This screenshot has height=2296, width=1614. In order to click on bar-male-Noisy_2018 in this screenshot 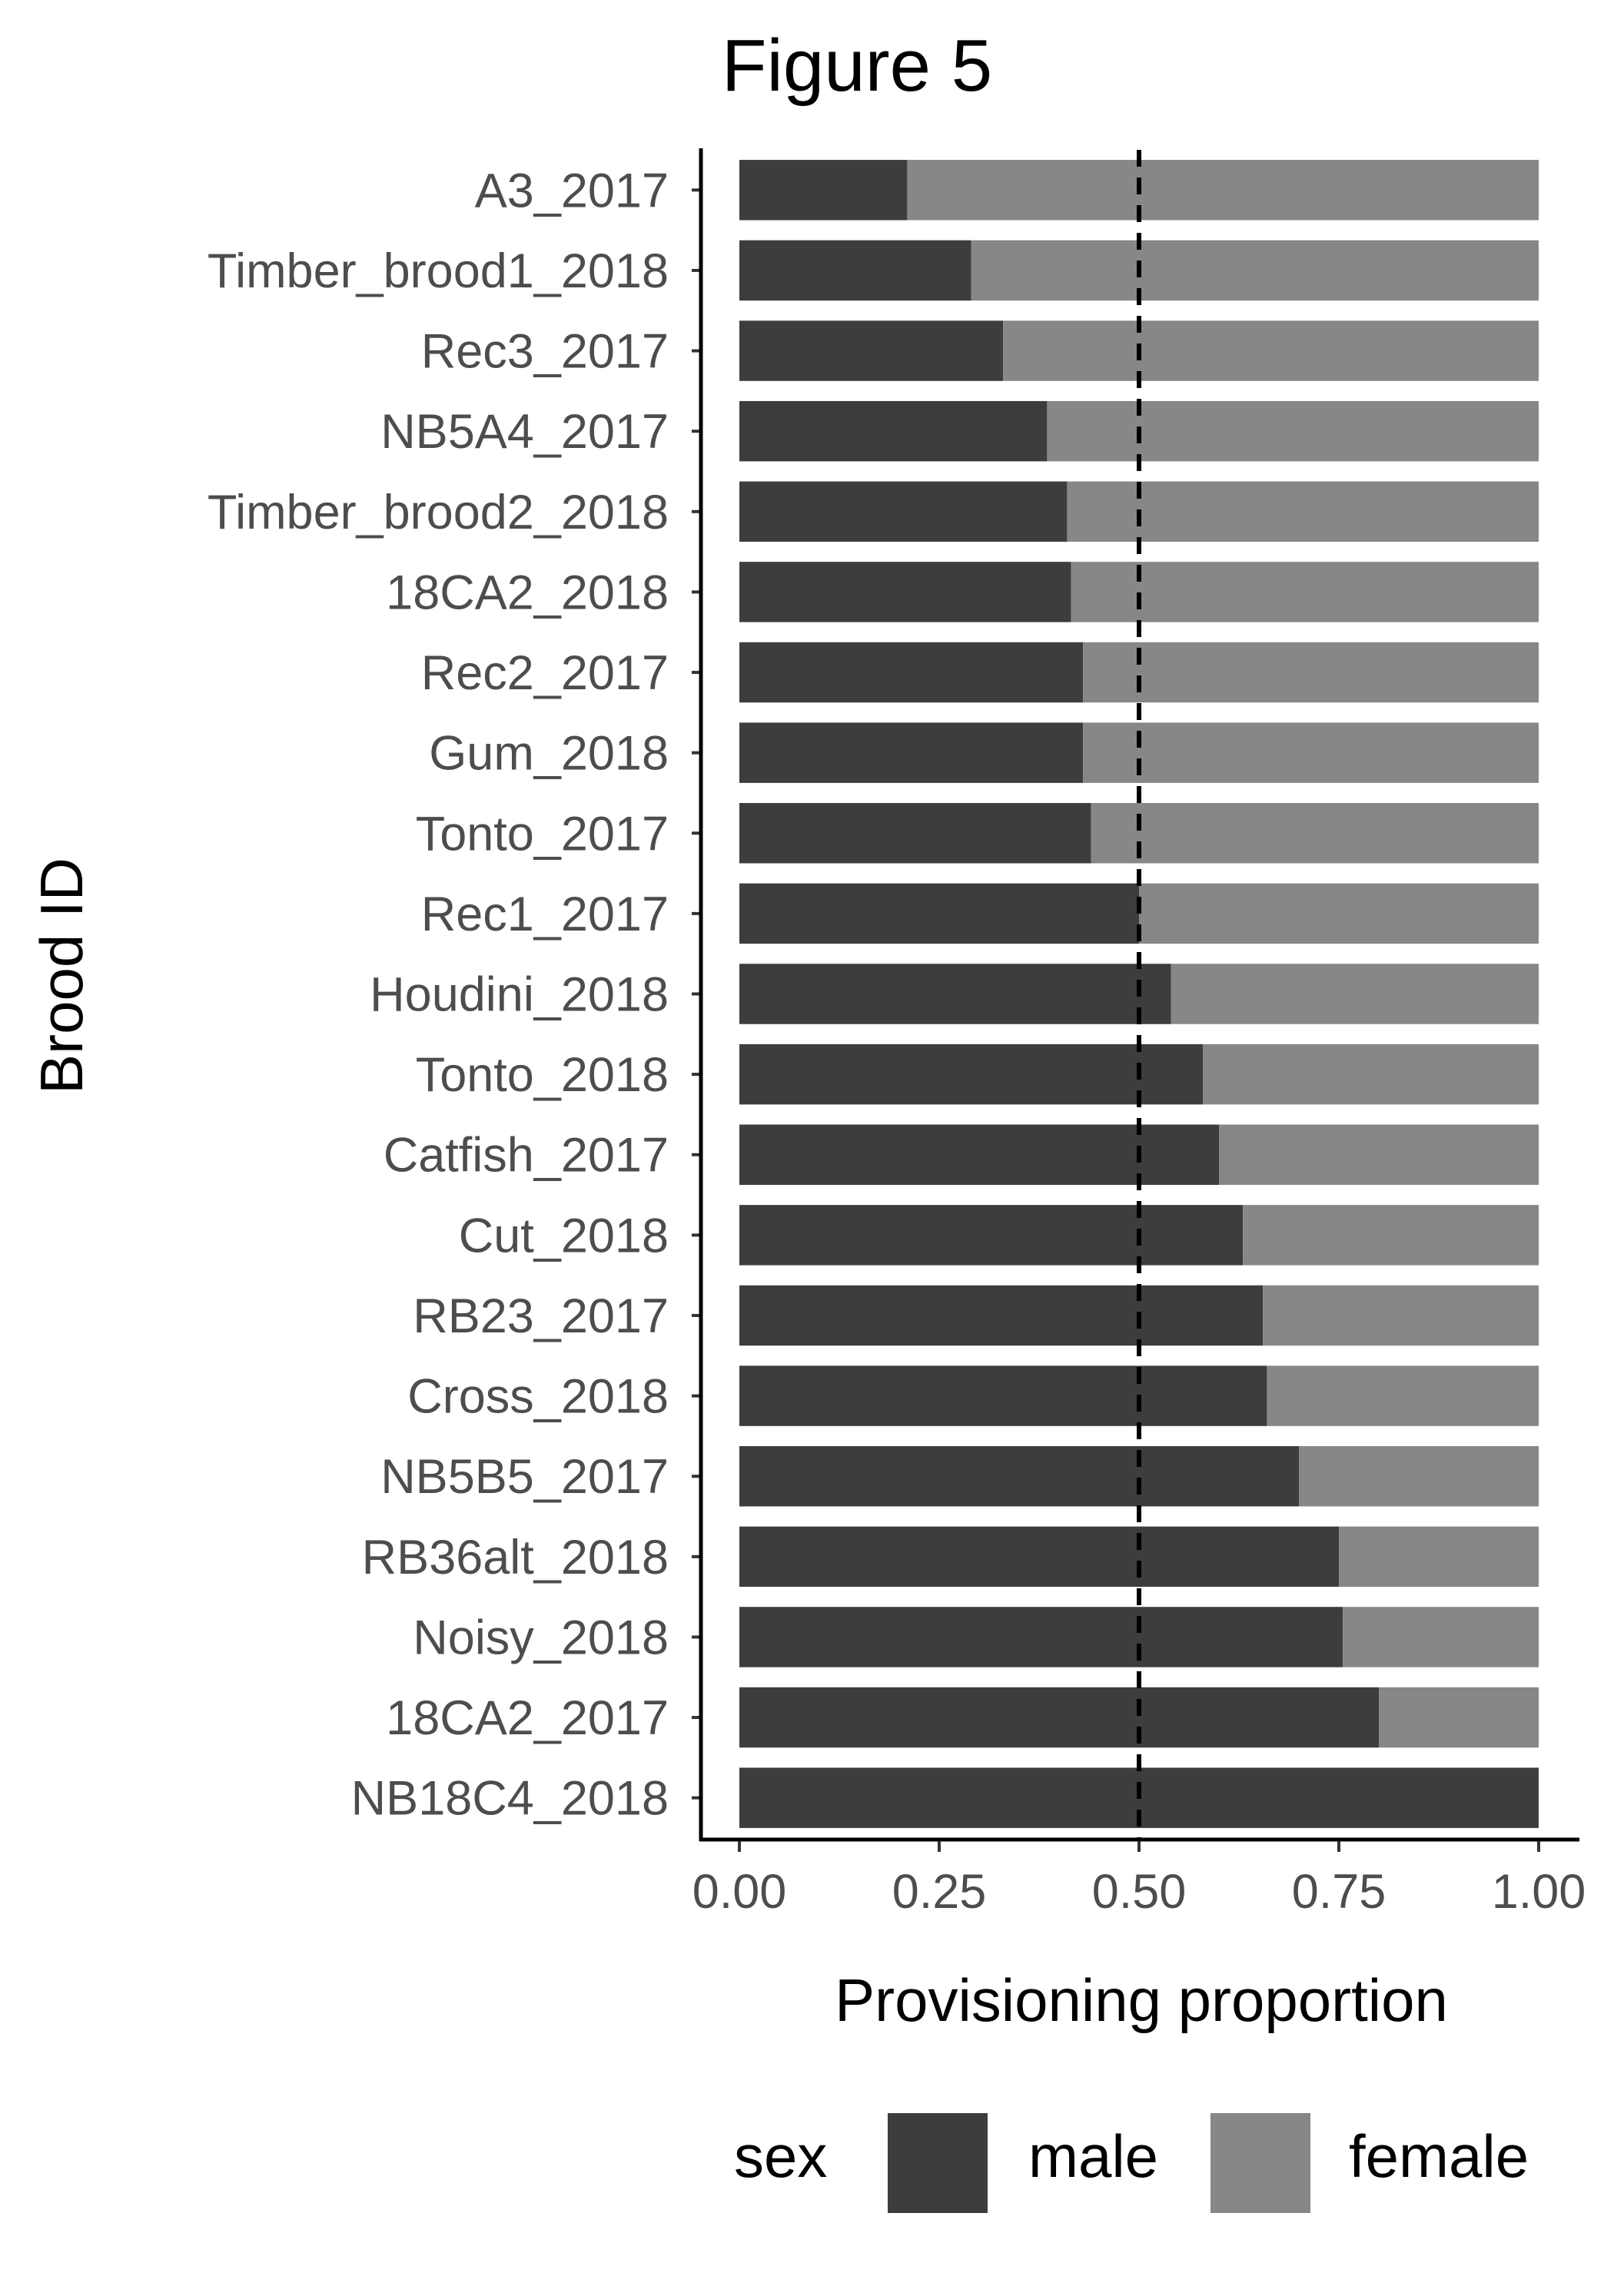, I will do `click(1041, 1637)`.